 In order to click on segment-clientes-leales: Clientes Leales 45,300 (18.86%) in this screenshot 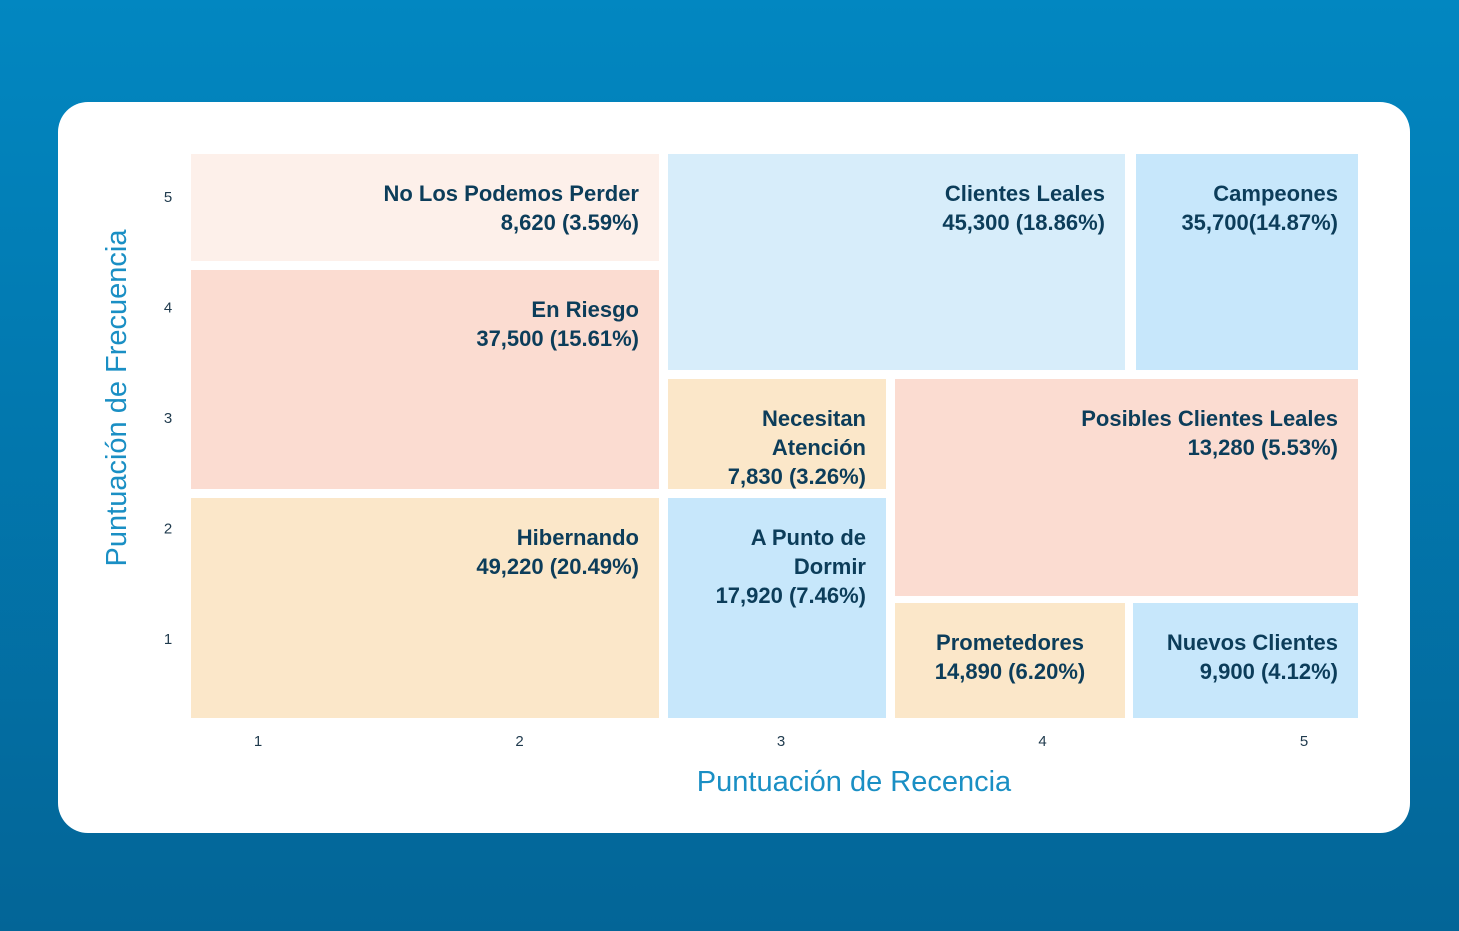, I will do `click(896, 262)`.